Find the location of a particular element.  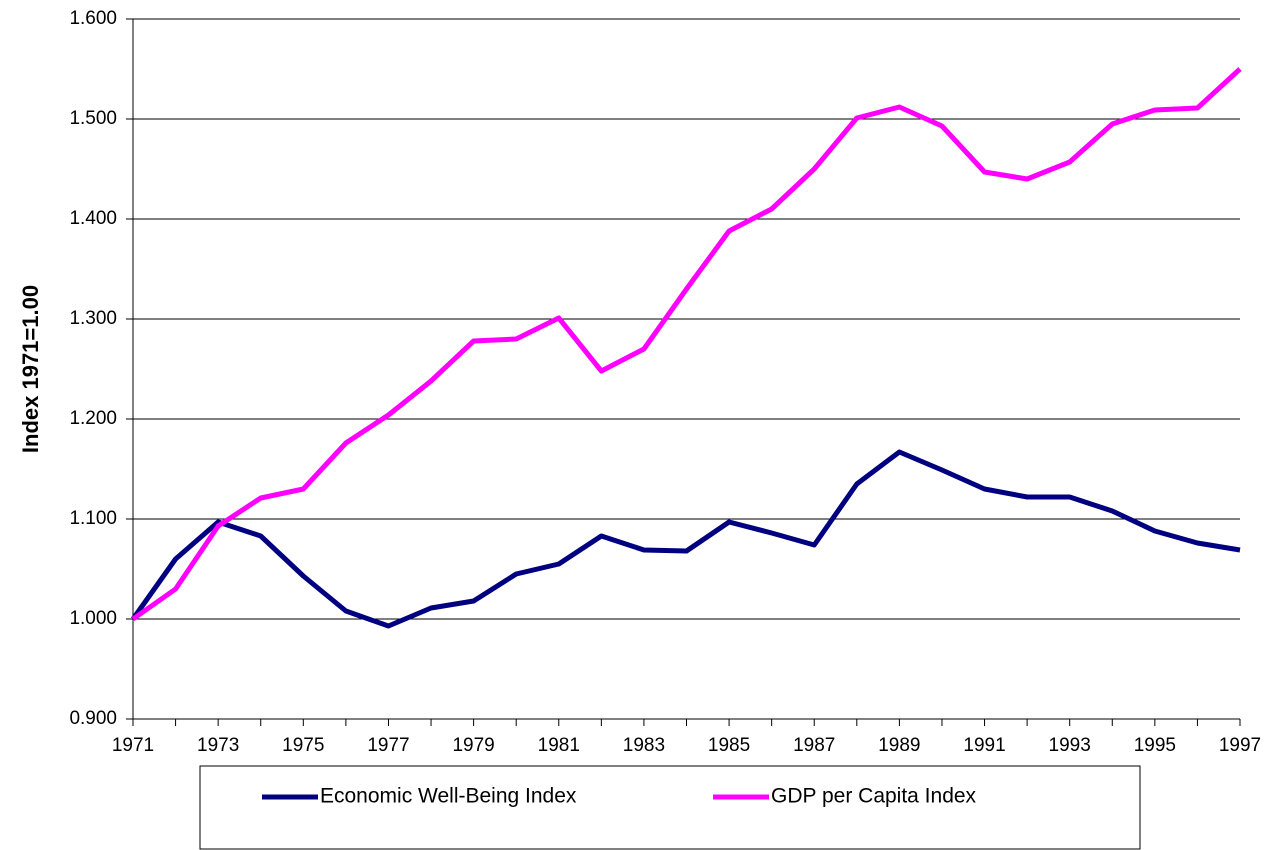

x-tick-label: 1997 is located at coordinates (1240, 745).